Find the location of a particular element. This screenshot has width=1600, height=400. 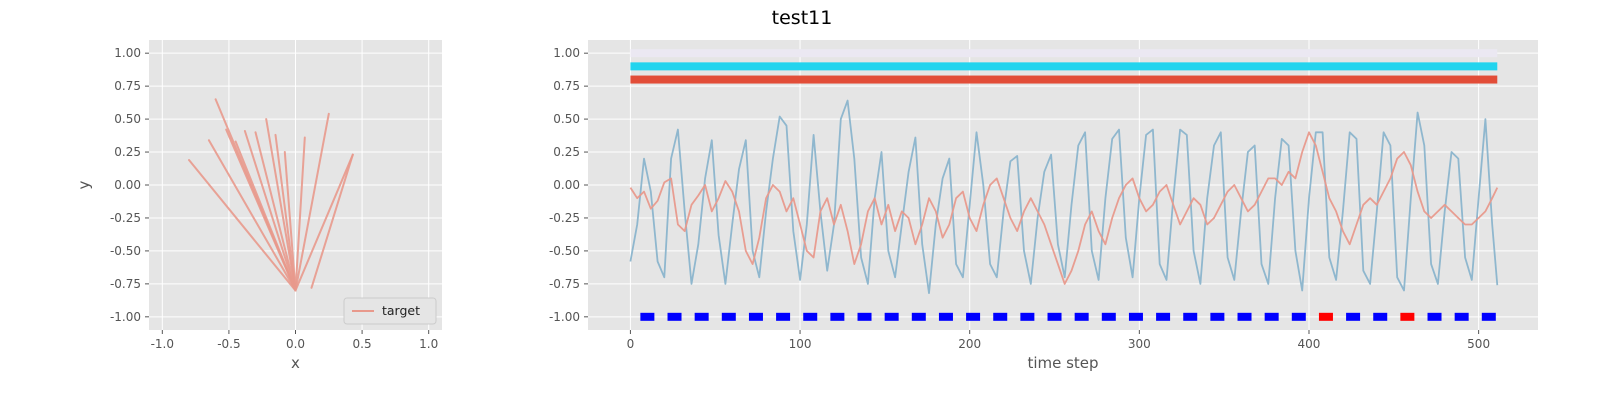

right-bands is located at coordinates (1064, 66).